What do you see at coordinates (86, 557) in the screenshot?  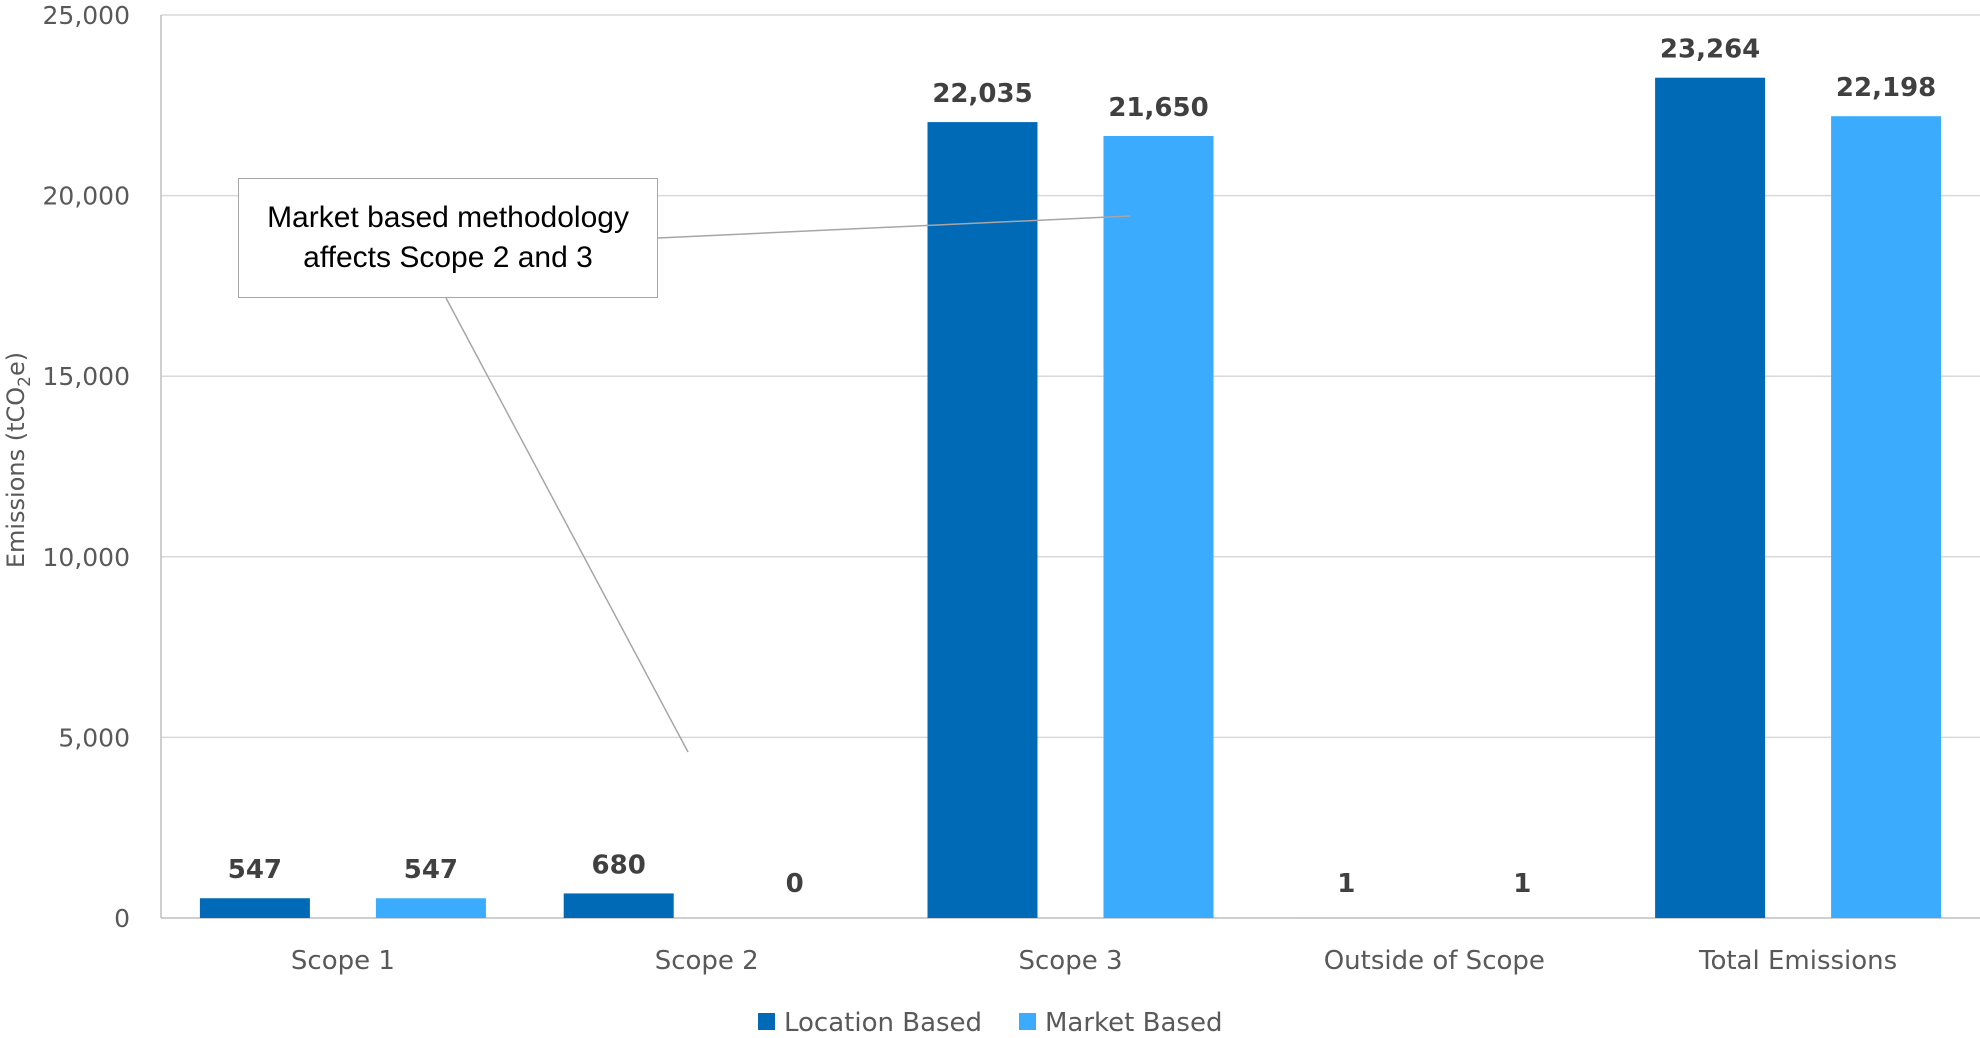 I see `y-tick-label: 10,000` at bounding box center [86, 557].